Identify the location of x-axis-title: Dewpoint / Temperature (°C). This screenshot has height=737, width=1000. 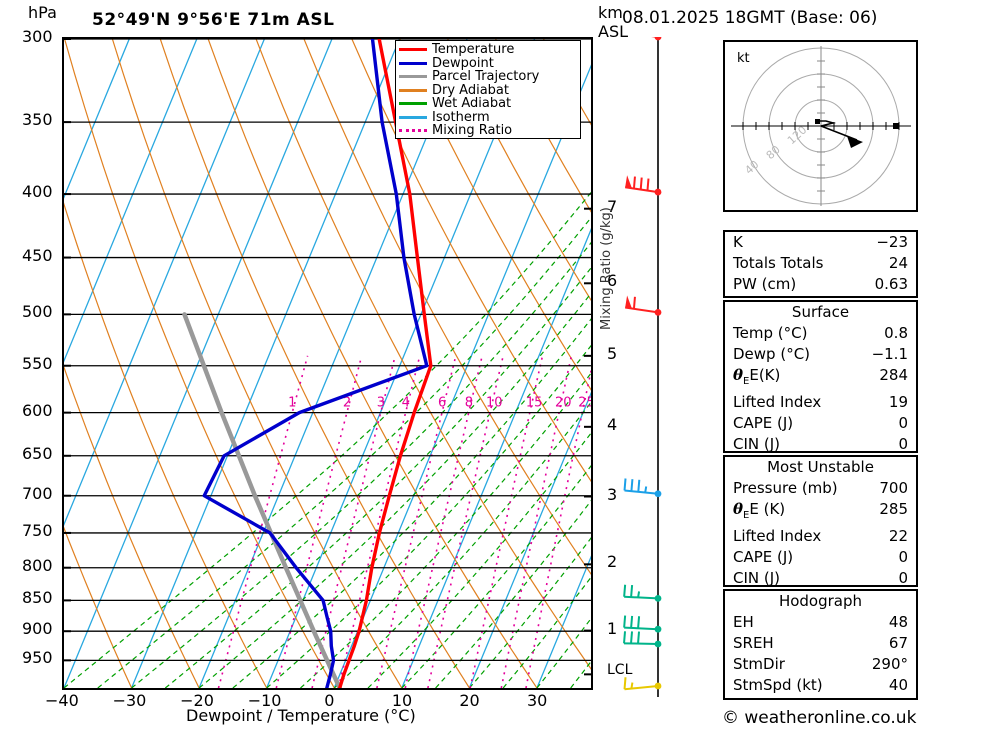
(301, 715).